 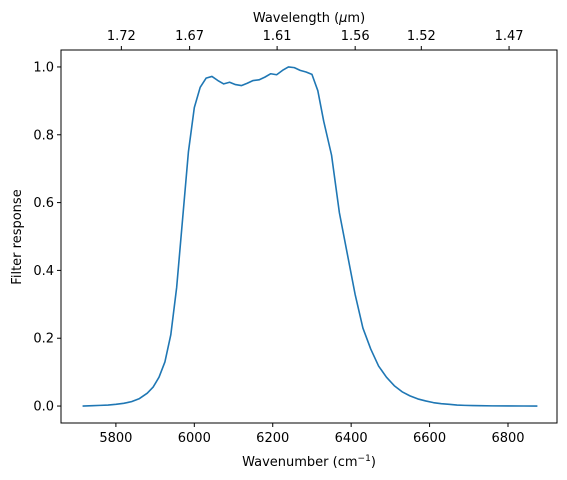 I want to click on y-tick-label: 0.2, so click(x=43, y=339).